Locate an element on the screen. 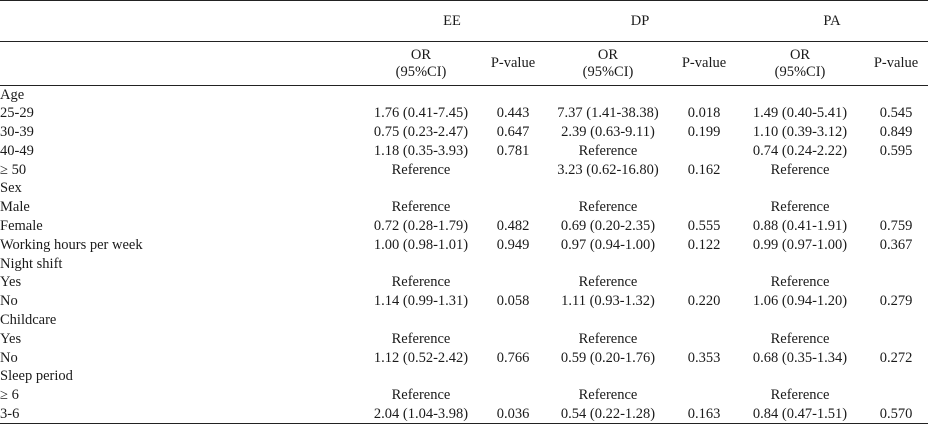 The image size is (928, 424). category-label: Male is located at coordinates (15, 207).